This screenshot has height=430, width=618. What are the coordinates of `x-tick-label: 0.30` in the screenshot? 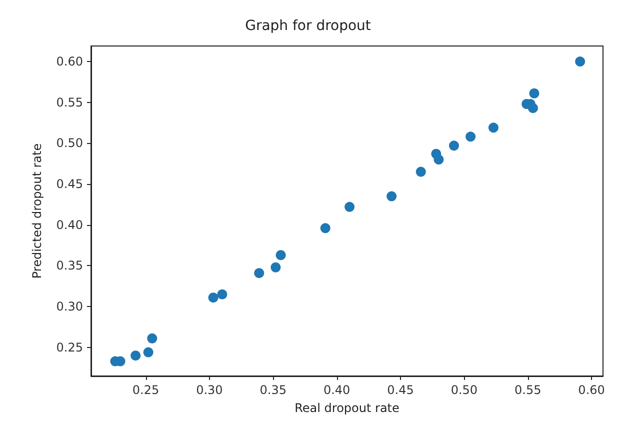 It's located at (209, 390).